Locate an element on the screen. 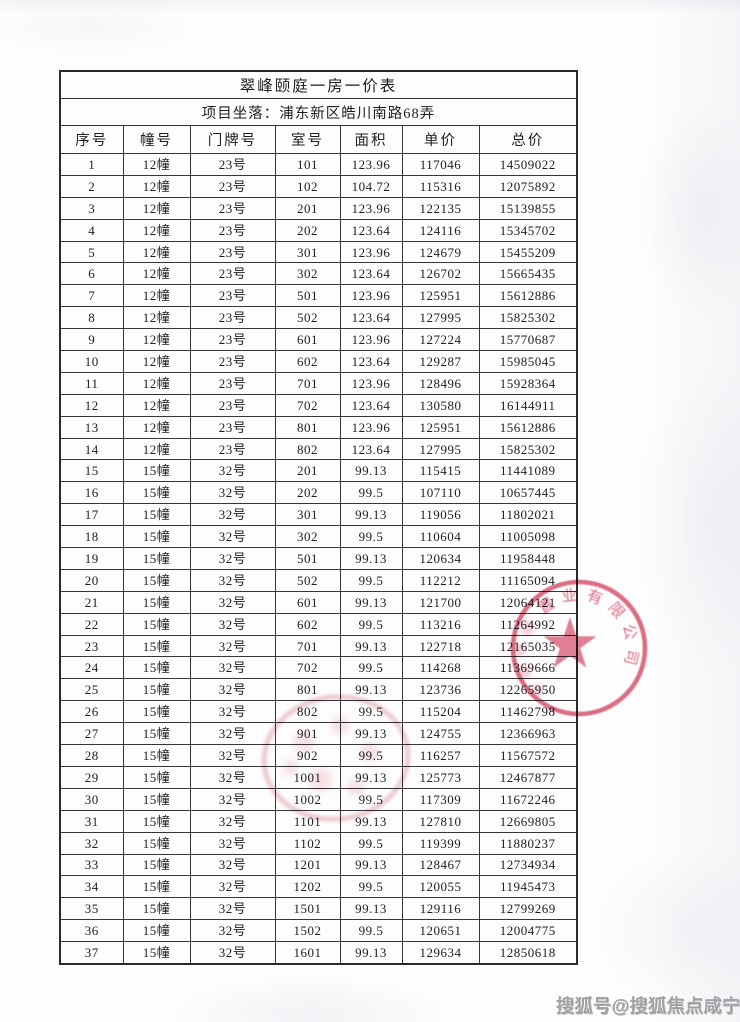 The width and height of the screenshot is (740, 1022). table-row: 18 15幢 32号 302 99.5 110604 11005098 is located at coordinates (318, 537).